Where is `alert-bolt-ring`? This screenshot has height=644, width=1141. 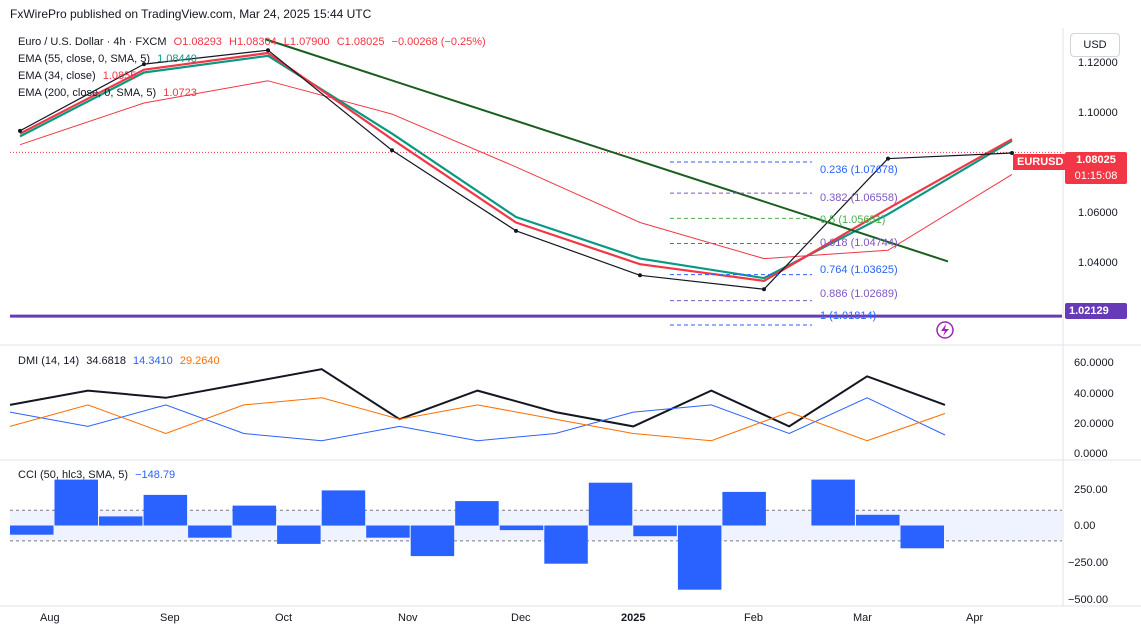 alert-bolt-ring is located at coordinates (945, 330).